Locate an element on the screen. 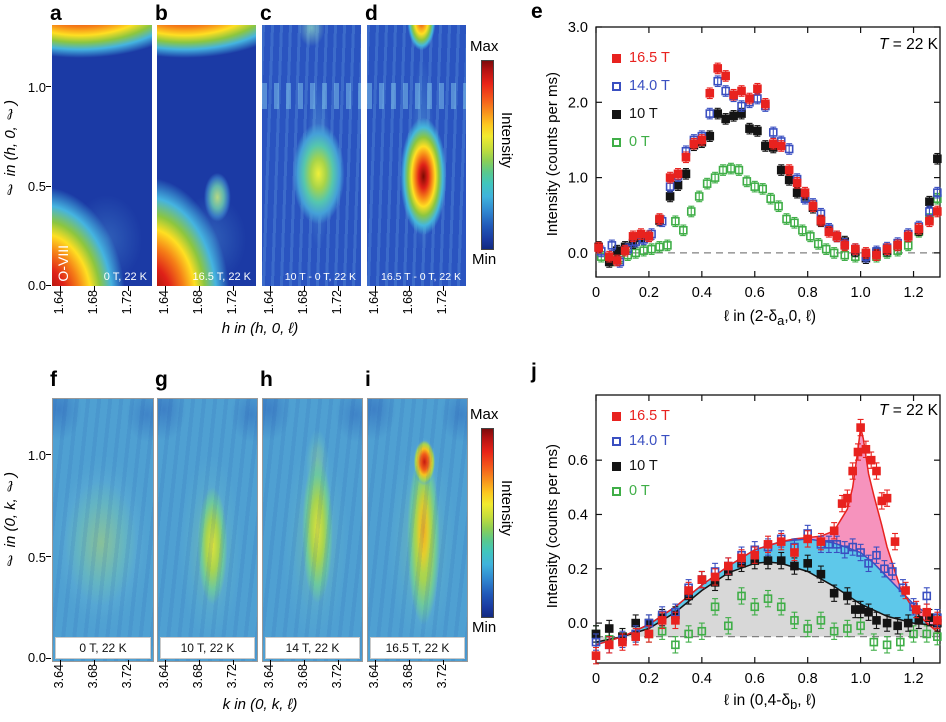 This screenshot has height=722, width=946. x-tick-label: 3.68 is located at coordinates (93, 676).